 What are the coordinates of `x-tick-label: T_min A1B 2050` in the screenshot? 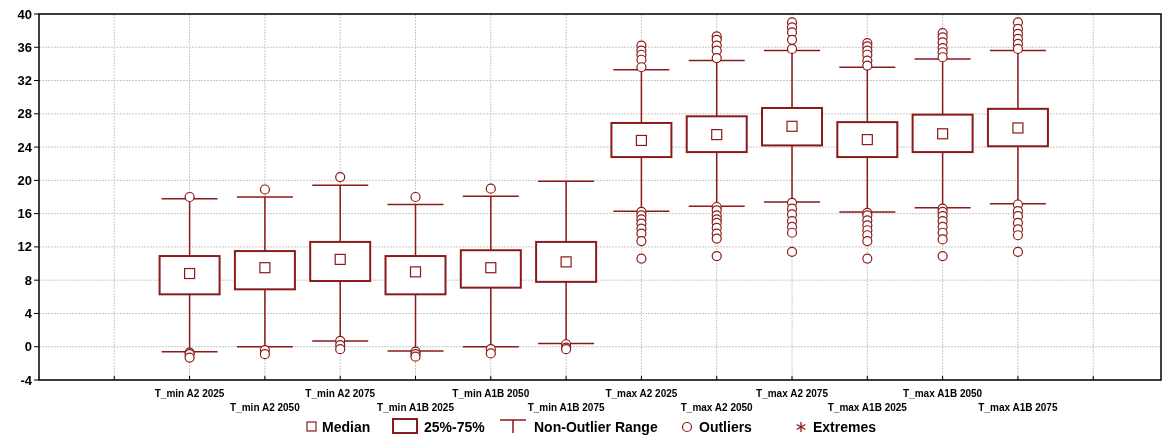 It's located at (491, 393).